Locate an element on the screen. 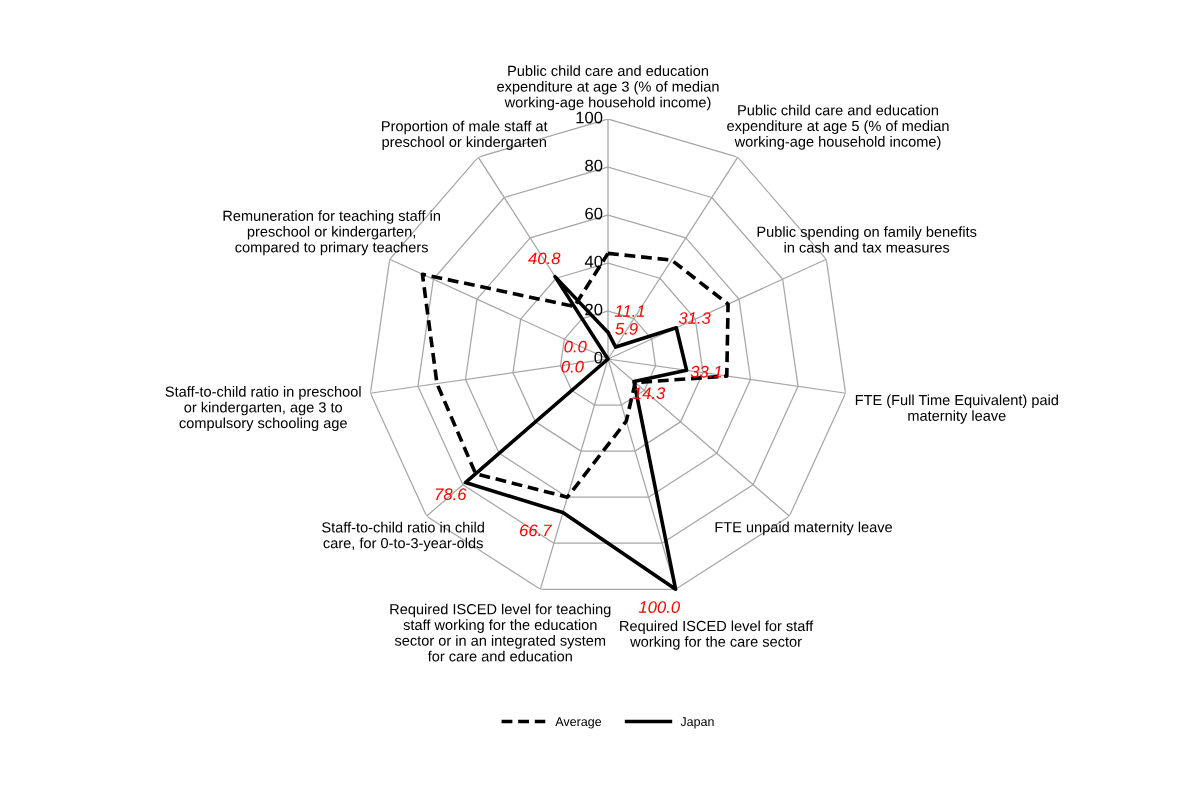 This screenshot has height=787, width=1203. spoke-label: Public child care and education expenditure at age 3 (% of median working-age household income) is located at coordinates (608, 88).